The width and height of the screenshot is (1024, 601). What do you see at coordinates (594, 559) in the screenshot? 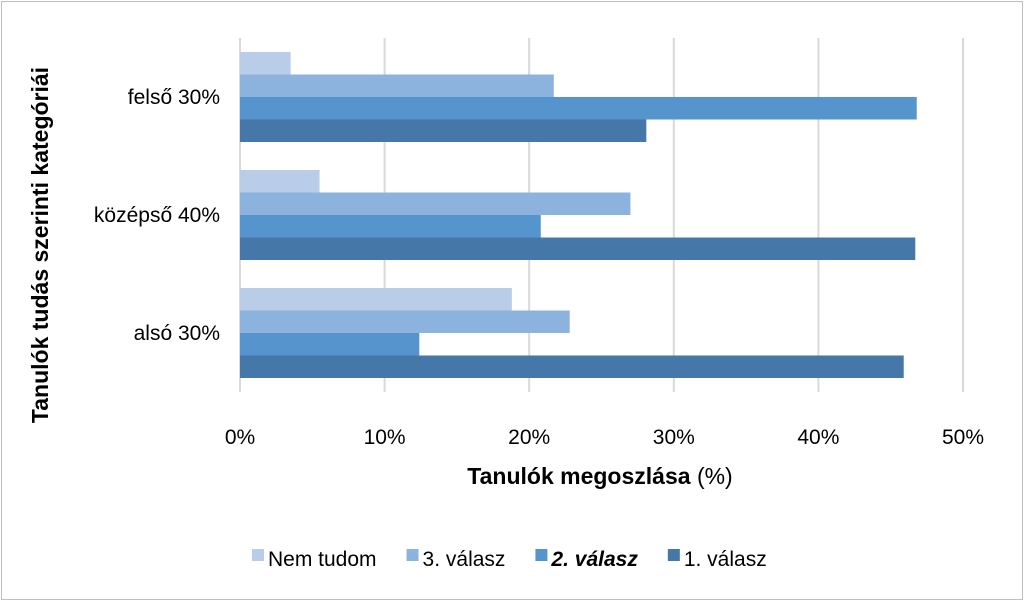
I see `legend-label: 2. válasz` at bounding box center [594, 559].